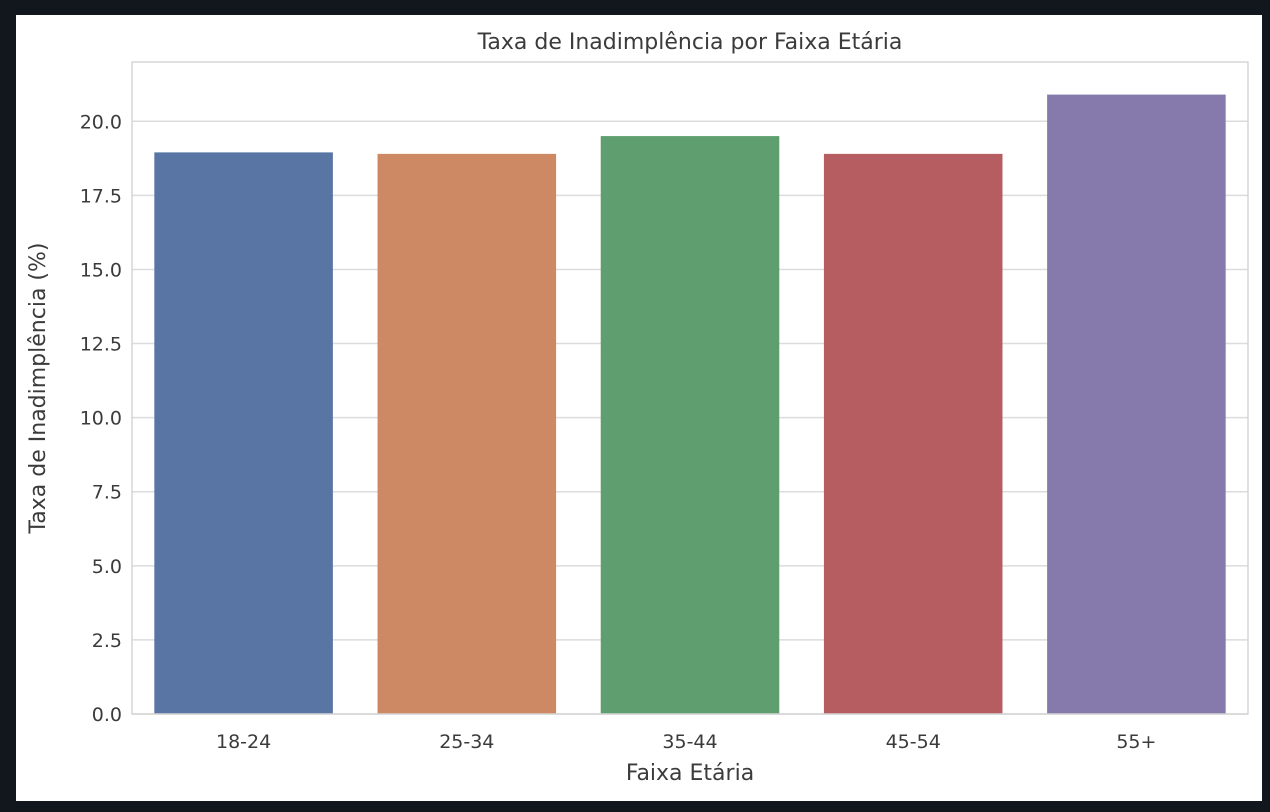  Describe the element at coordinates (1136, 404) in the screenshot. I see `bar-55+` at that location.